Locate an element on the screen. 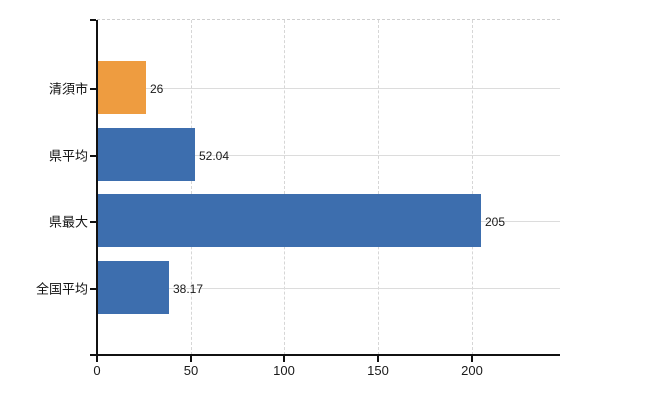 Image resolution: width=650 pixels, height=400 pixels. bar-value-label: 26 is located at coordinates (157, 89).